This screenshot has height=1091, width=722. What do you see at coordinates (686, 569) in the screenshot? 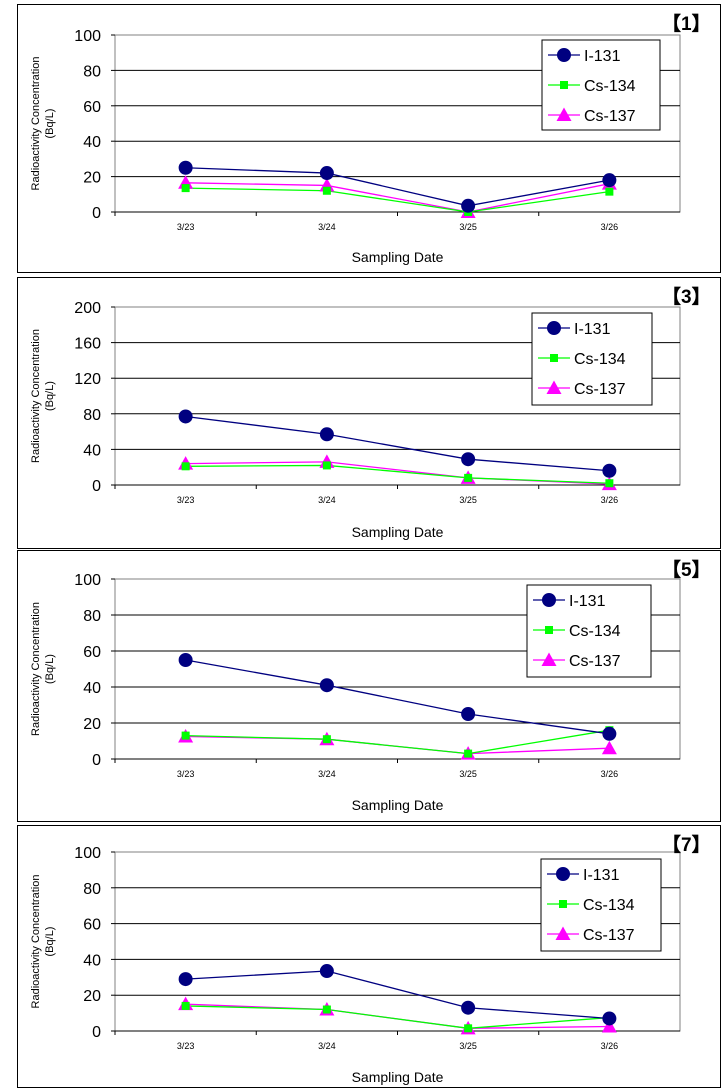
I see `panel-label: 【5】` at bounding box center [686, 569].